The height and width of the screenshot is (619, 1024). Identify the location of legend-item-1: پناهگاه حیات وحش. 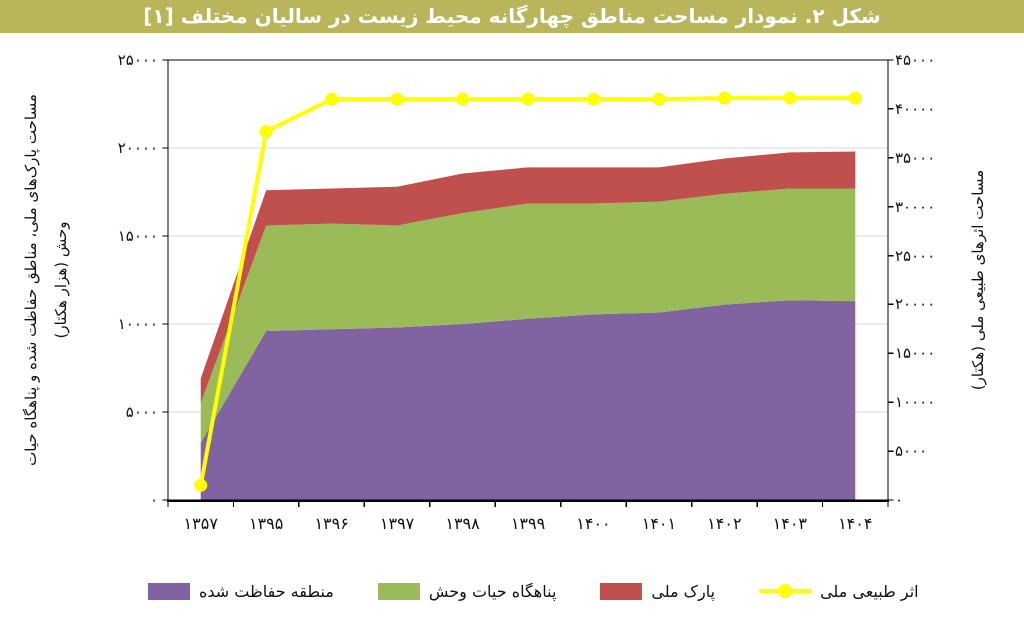
(467, 591).